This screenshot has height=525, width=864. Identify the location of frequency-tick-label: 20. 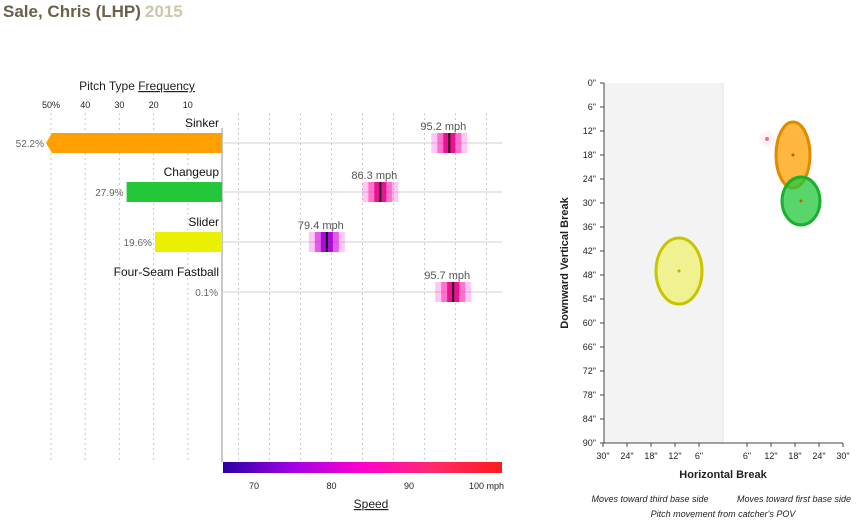
(154, 105).